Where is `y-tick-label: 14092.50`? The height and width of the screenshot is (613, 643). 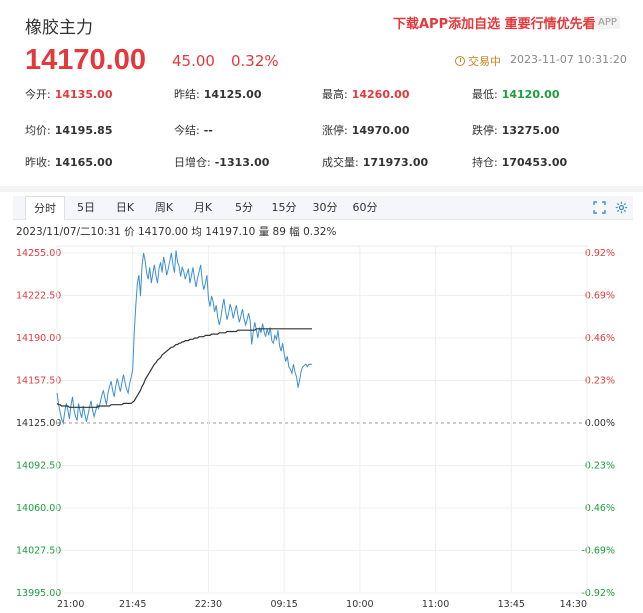 y-tick-label: 14092.50 is located at coordinates (38, 466).